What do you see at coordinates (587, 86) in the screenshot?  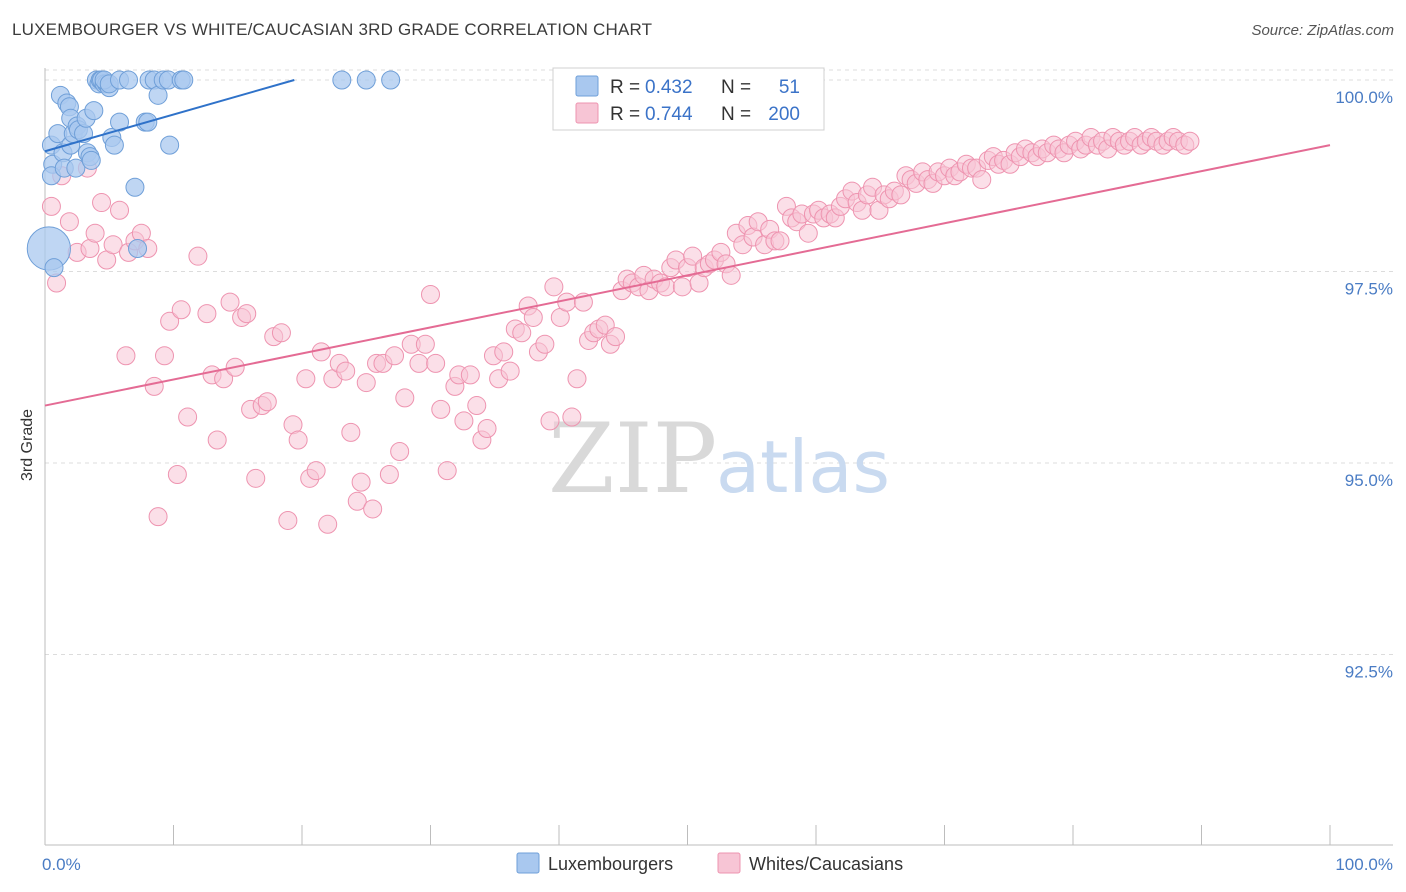 I see `legend-swatch-luxembourgers` at bounding box center [587, 86].